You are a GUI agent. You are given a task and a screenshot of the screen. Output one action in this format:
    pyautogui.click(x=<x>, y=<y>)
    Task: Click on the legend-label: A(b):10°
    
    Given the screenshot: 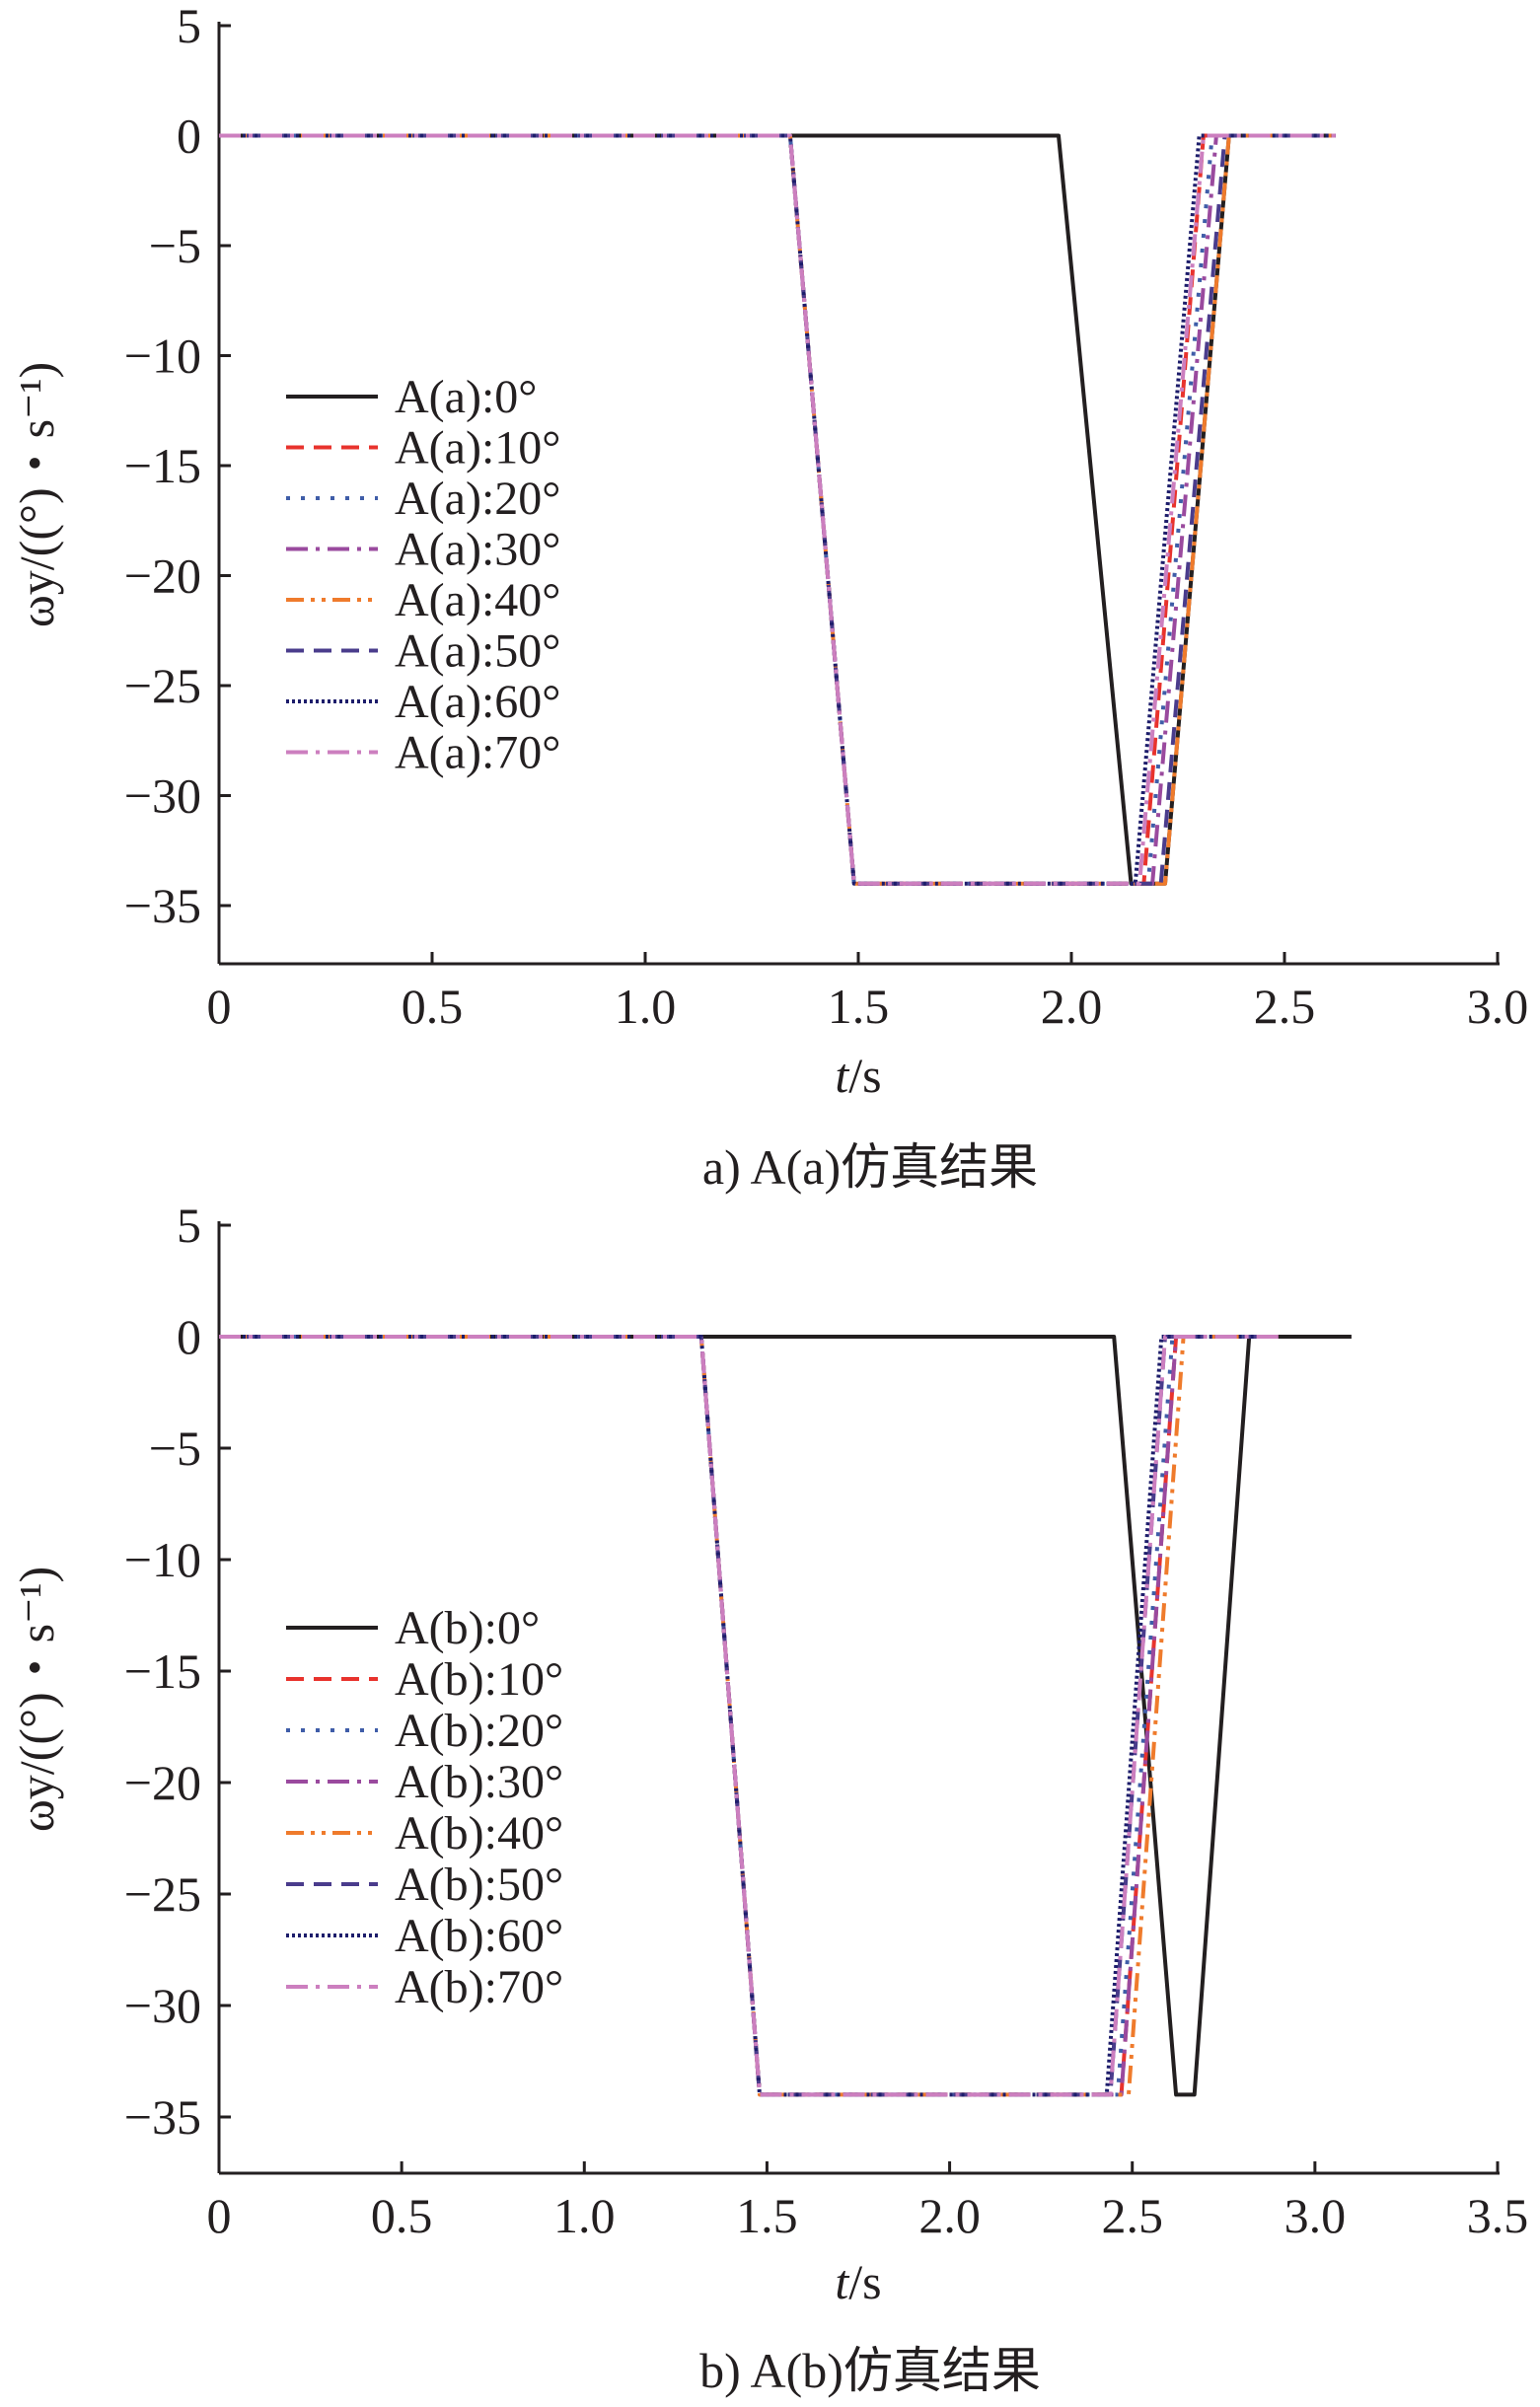 What is the action you would take?
    pyautogui.click(x=479, y=1679)
    